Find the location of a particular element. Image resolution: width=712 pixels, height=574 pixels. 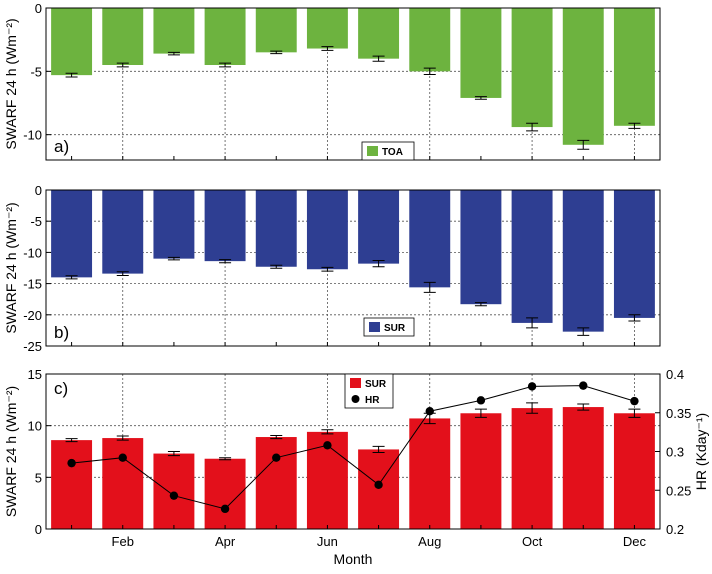

legend: TOA is located at coordinates (388, 151).